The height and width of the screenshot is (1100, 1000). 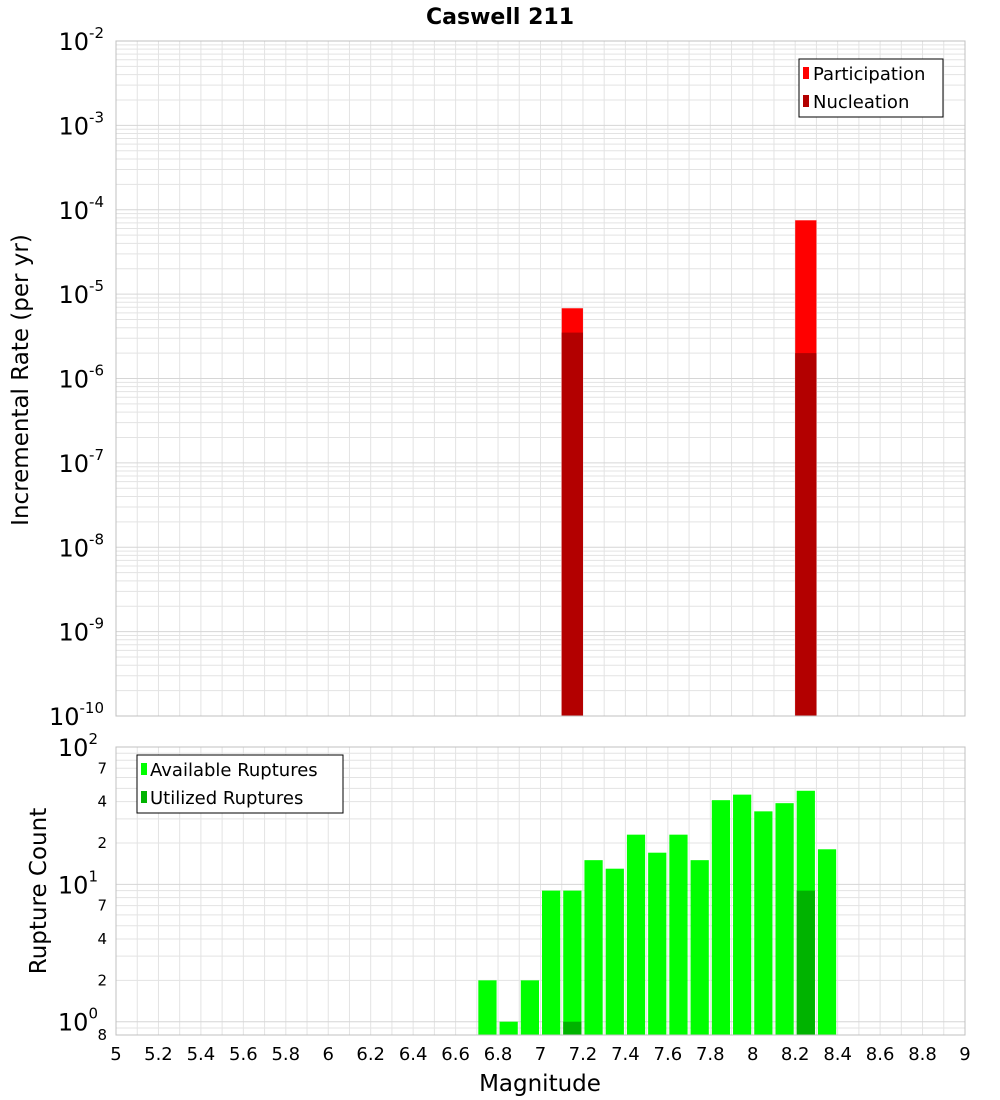 What do you see at coordinates (76, 715) in the screenshot?
I see `top-y-tick-label: 10⁻¹⁰` at bounding box center [76, 715].